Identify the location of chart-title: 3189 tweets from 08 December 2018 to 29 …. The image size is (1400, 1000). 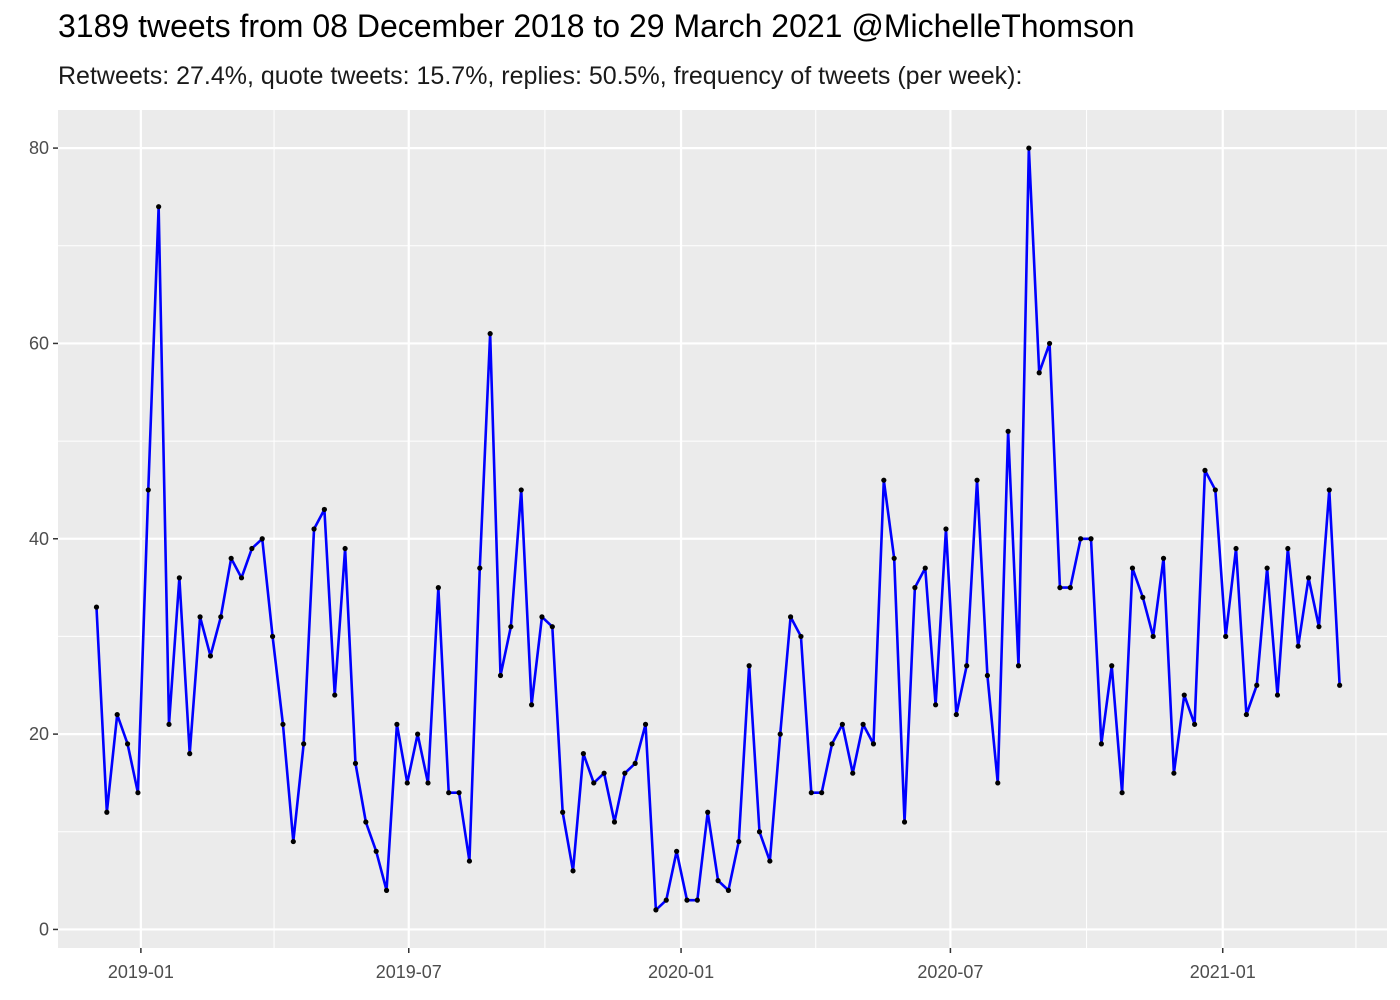
(596, 26).